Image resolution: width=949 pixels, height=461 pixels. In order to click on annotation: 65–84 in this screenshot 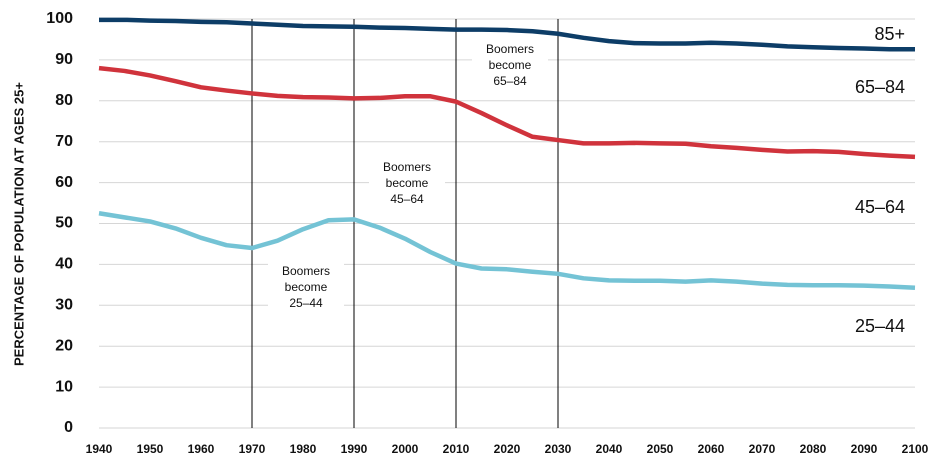, I will do `click(510, 81)`.